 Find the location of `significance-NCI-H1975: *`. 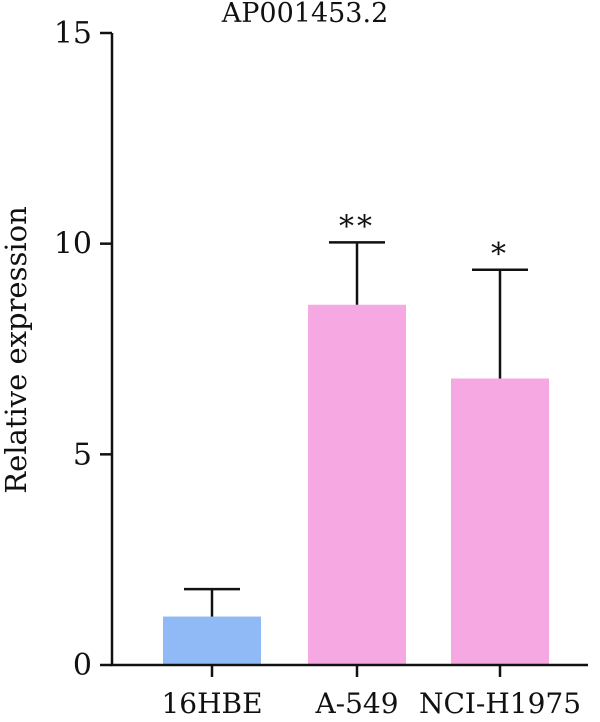

significance-NCI-H1975: * is located at coordinates (500, 254).